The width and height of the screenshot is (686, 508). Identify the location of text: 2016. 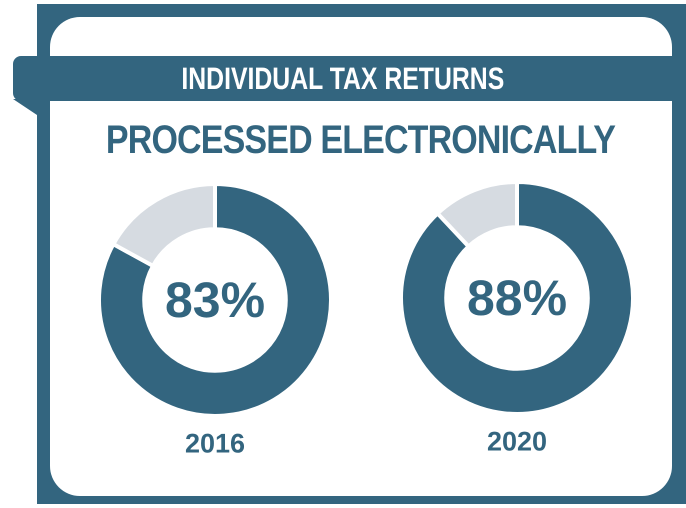
(215, 443).